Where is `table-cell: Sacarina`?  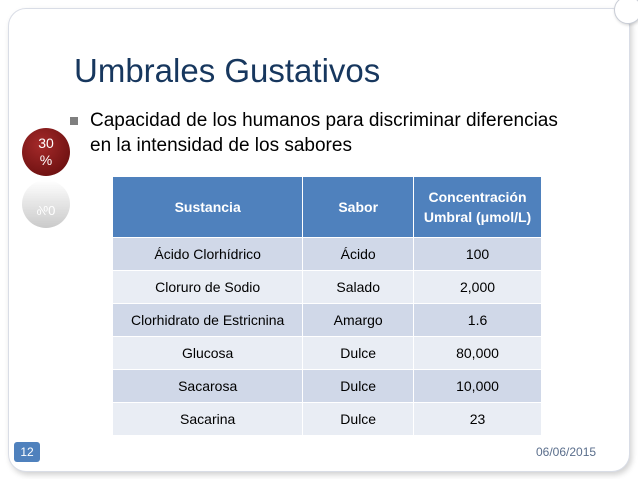 table-cell: Sacarina is located at coordinates (208, 418).